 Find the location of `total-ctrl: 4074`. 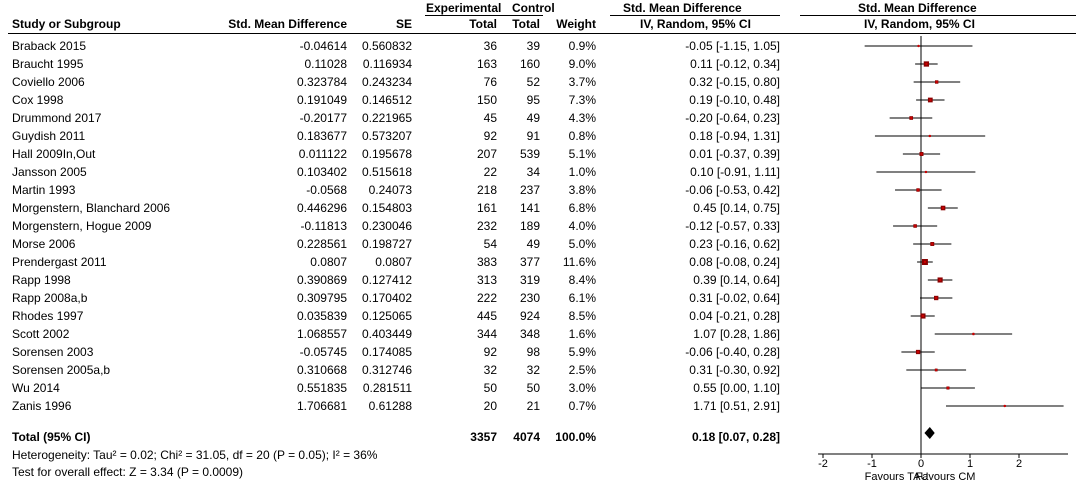

total-ctrl: 4074 is located at coordinates (526, 437).